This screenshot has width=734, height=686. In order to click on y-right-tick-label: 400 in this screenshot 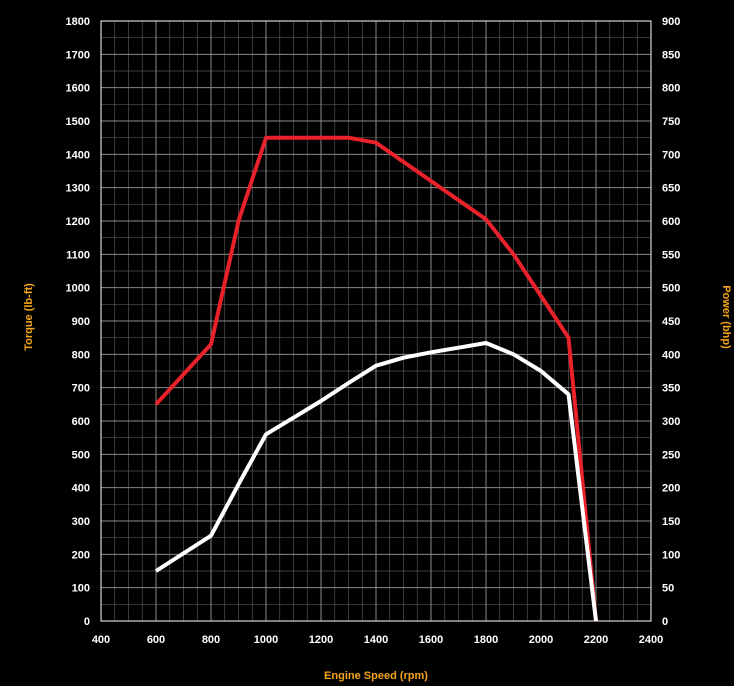, I will do `click(671, 355)`.